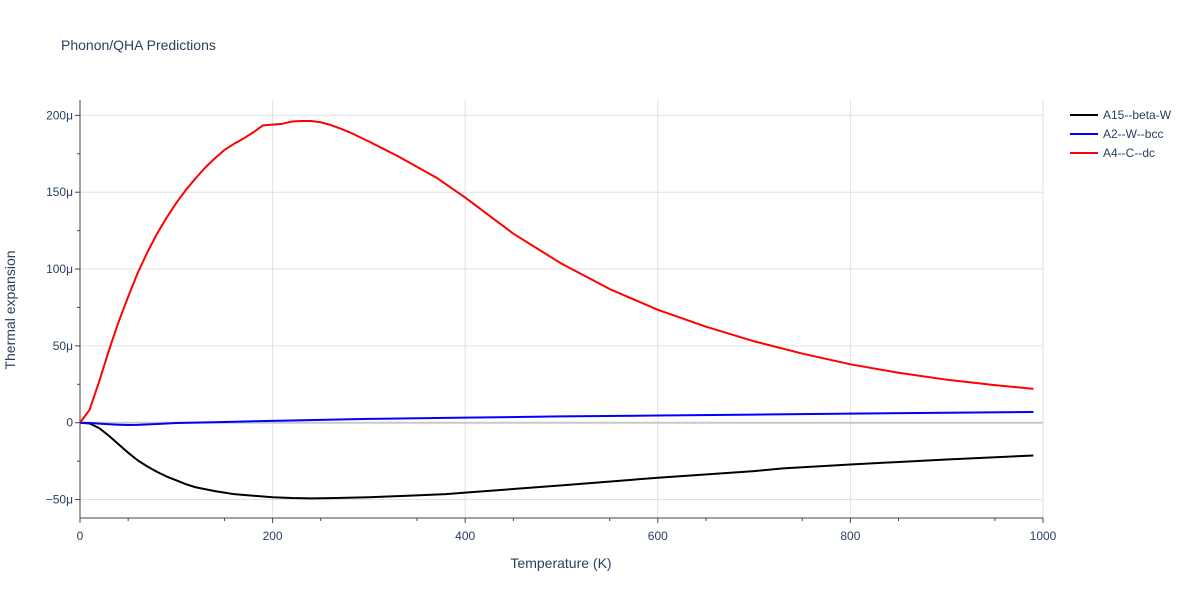 Image resolution: width=1200 pixels, height=600 pixels. Describe the element at coordinates (80, 536) in the screenshot. I see `x-tick-label: 0` at that location.